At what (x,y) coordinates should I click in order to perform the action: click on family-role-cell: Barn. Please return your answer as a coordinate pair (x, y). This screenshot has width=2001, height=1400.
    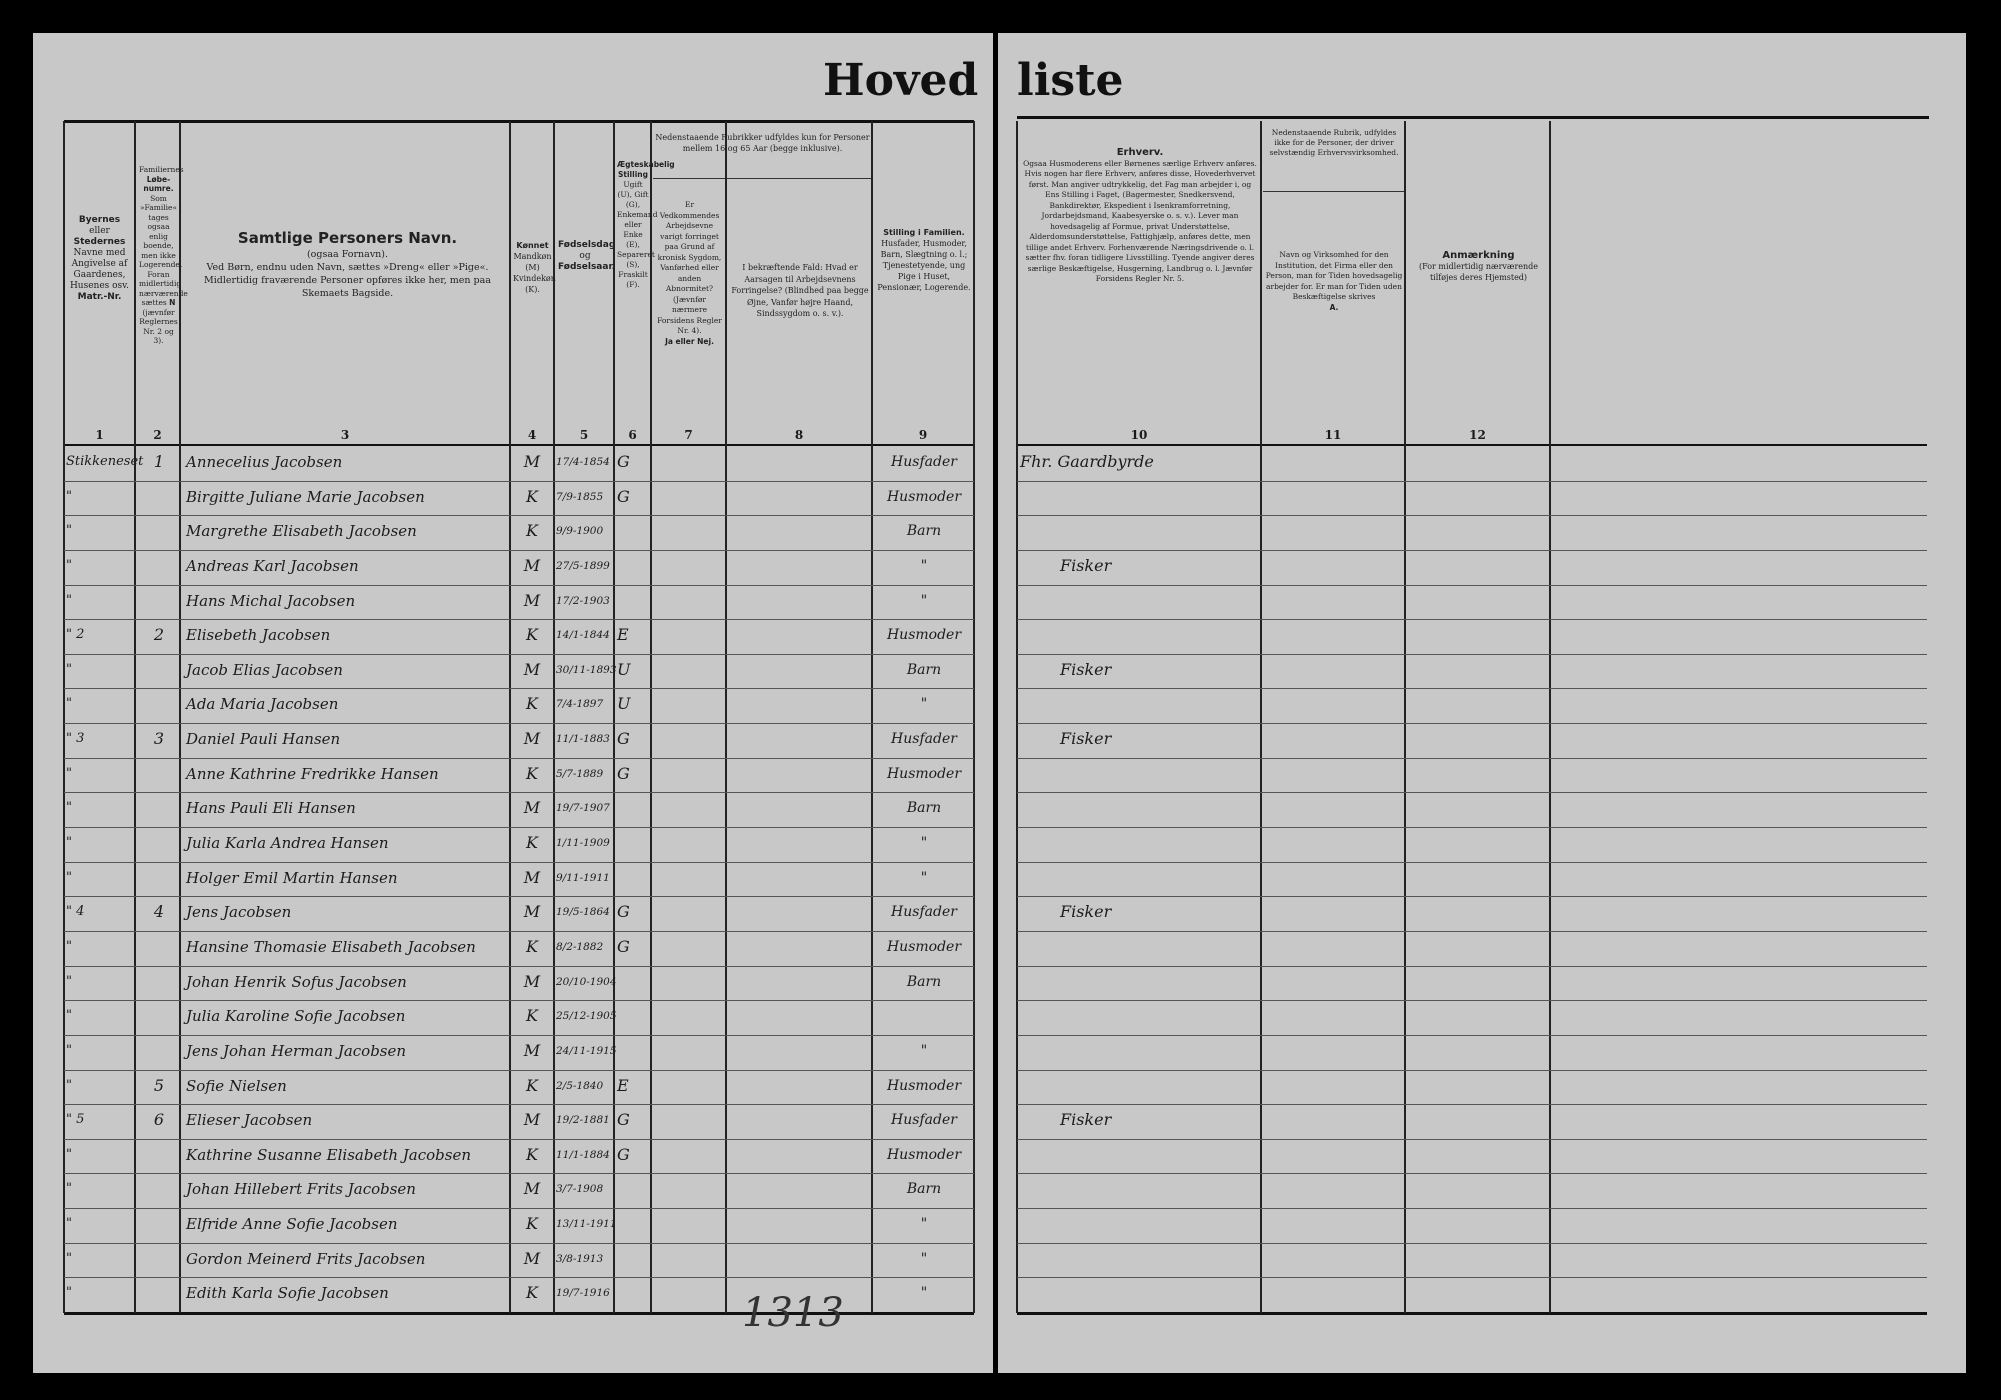
    Looking at the image, I should click on (924, 1189).